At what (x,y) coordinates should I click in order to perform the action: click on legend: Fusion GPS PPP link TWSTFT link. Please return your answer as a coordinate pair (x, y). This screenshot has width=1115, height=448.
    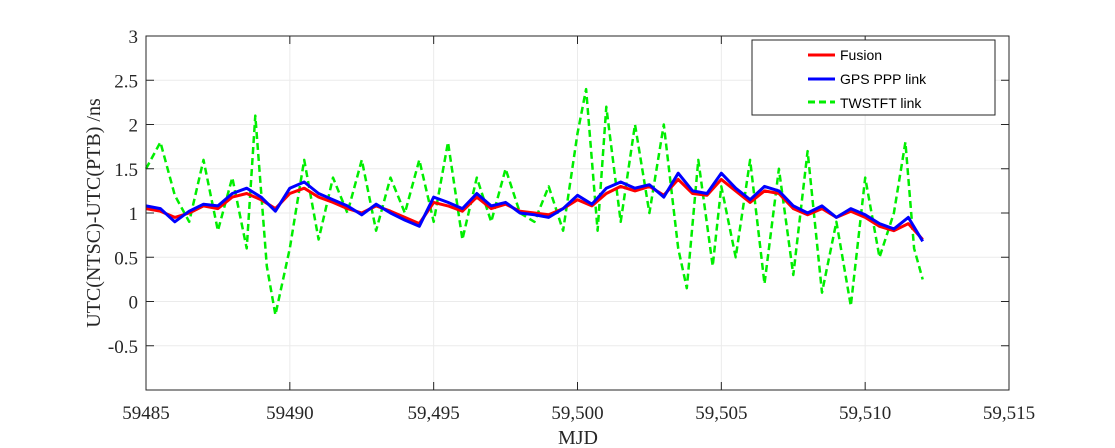
    Looking at the image, I should click on (873, 77).